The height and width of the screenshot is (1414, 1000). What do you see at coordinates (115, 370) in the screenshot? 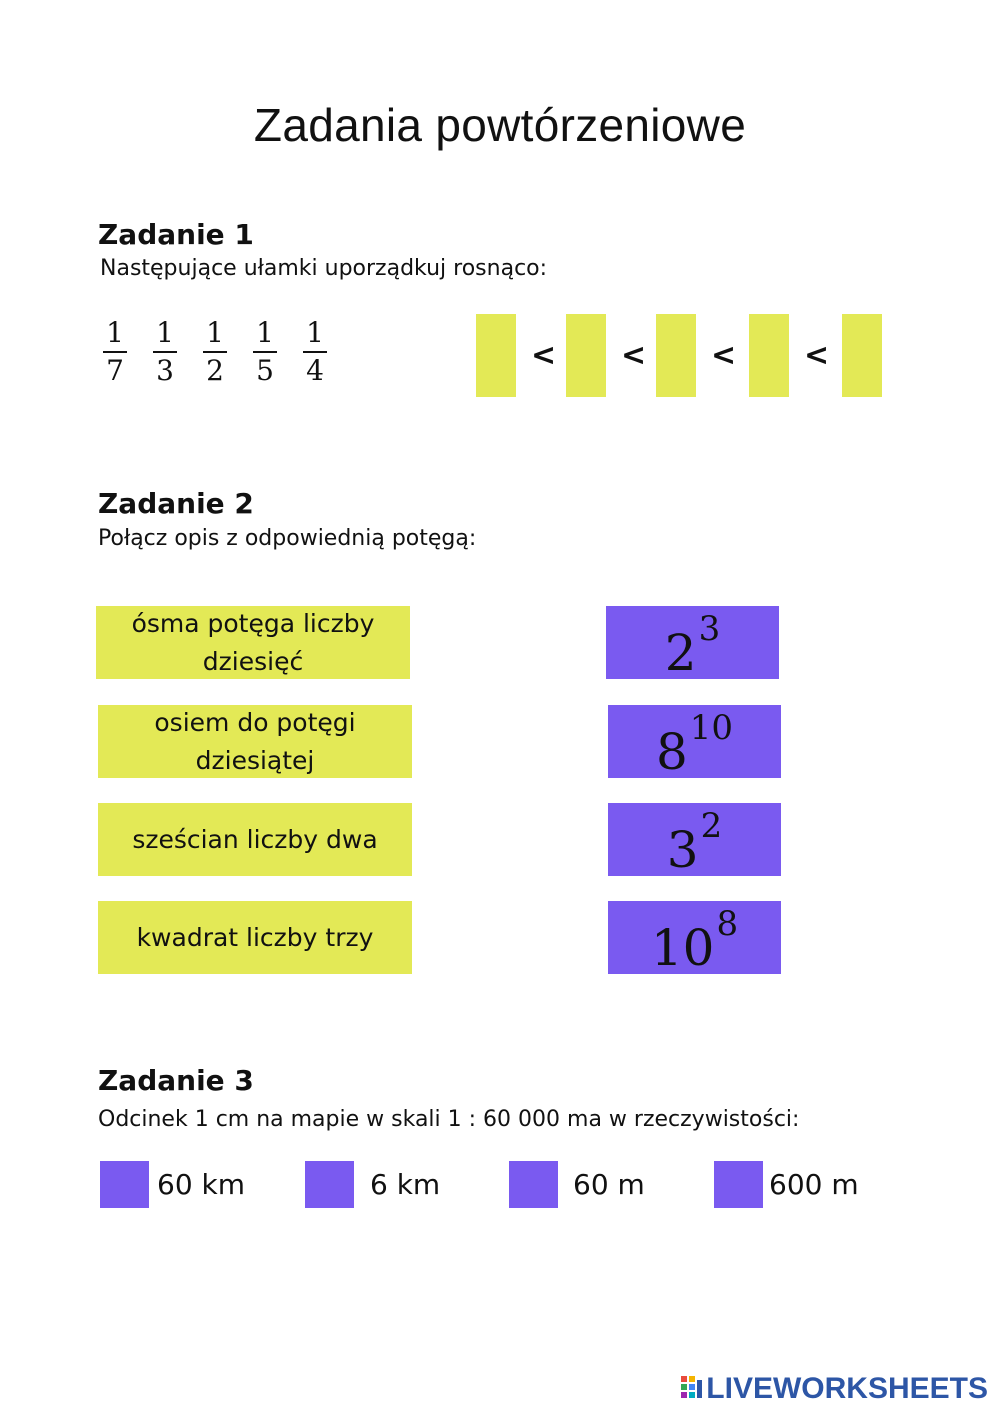
I see `denominator: 7` at bounding box center [115, 370].